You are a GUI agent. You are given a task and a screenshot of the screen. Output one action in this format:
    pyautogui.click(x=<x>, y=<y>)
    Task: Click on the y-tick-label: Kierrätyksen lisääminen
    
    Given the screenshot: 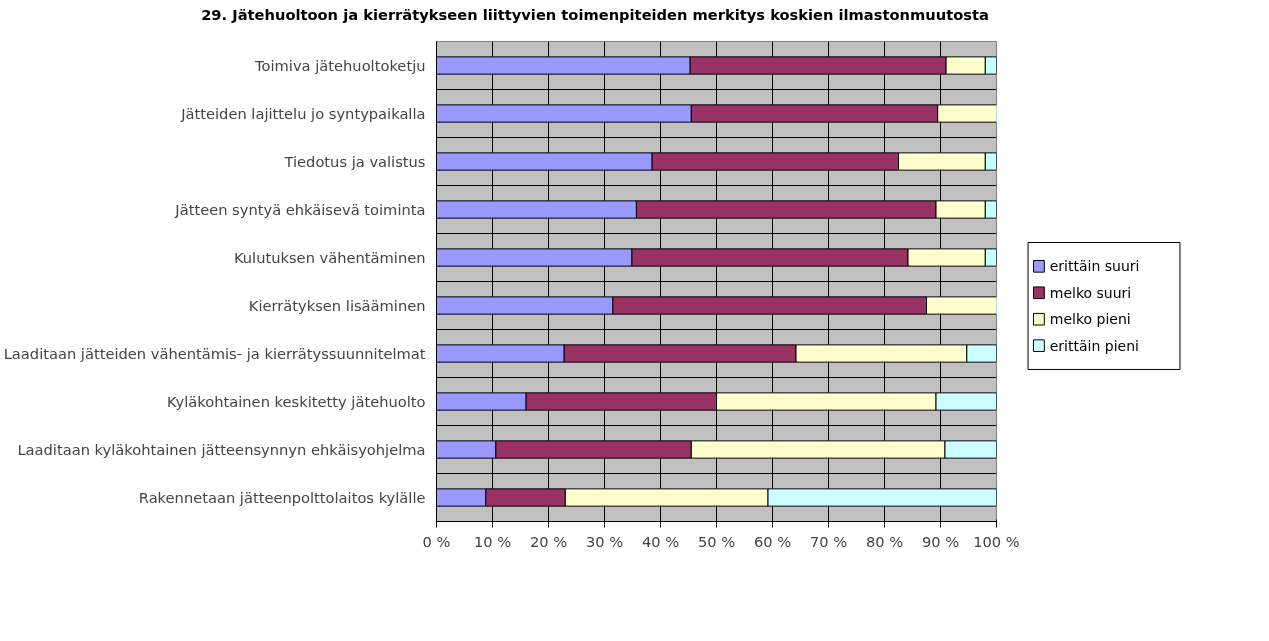 What is the action you would take?
    pyautogui.click(x=337, y=305)
    